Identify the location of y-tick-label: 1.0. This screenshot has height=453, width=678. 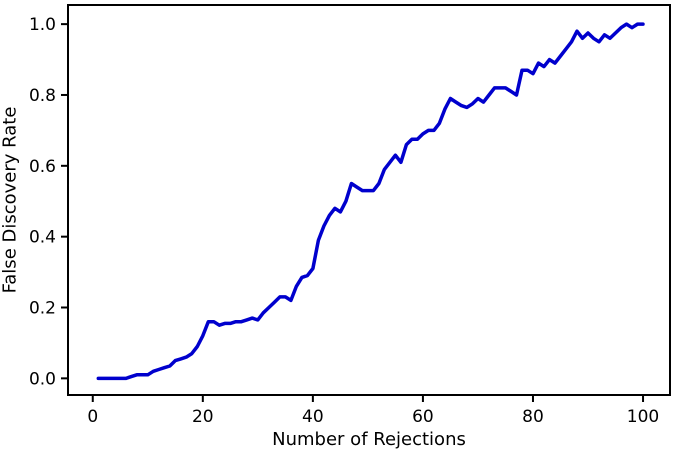
(42, 25).